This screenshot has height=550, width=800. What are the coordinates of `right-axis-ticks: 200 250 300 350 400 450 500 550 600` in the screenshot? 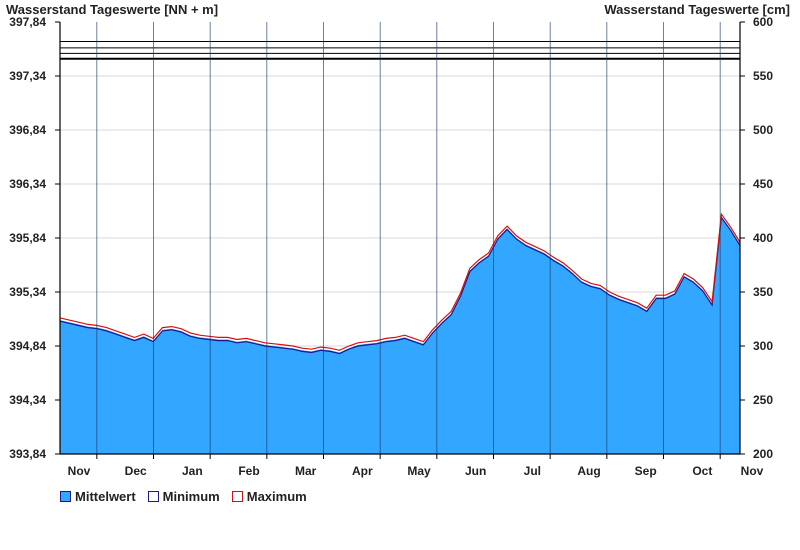 It's located at (756, 238).